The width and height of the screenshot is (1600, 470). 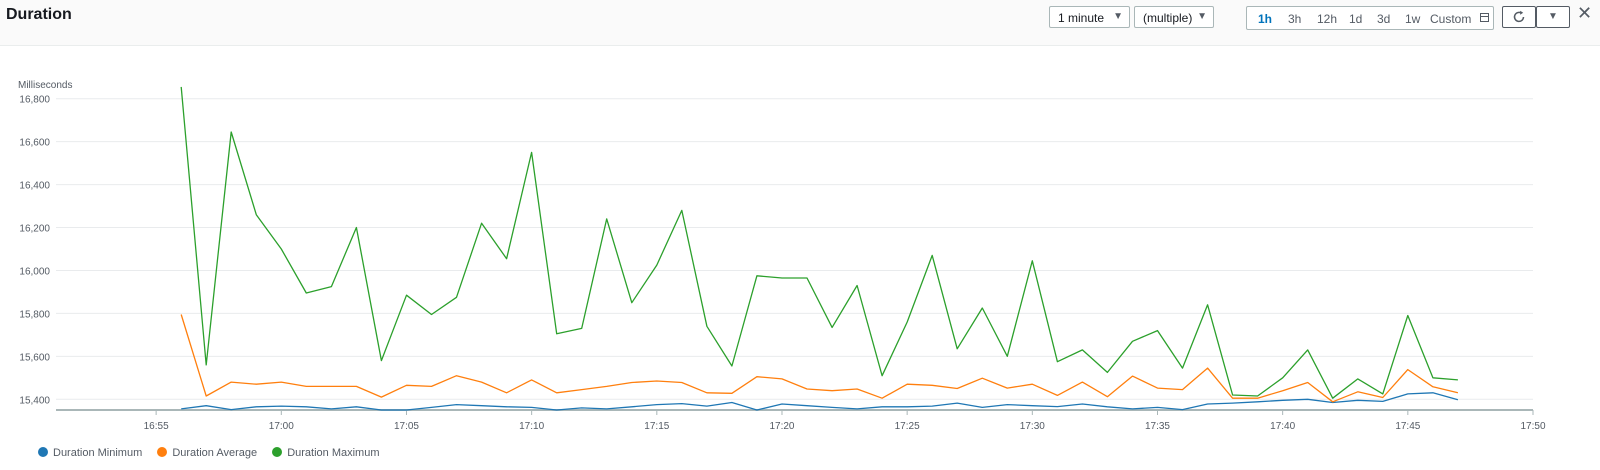 What do you see at coordinates (162, 452) in the screenshot?
I see `legend-swatch-average` at bounding box center [162, 452].